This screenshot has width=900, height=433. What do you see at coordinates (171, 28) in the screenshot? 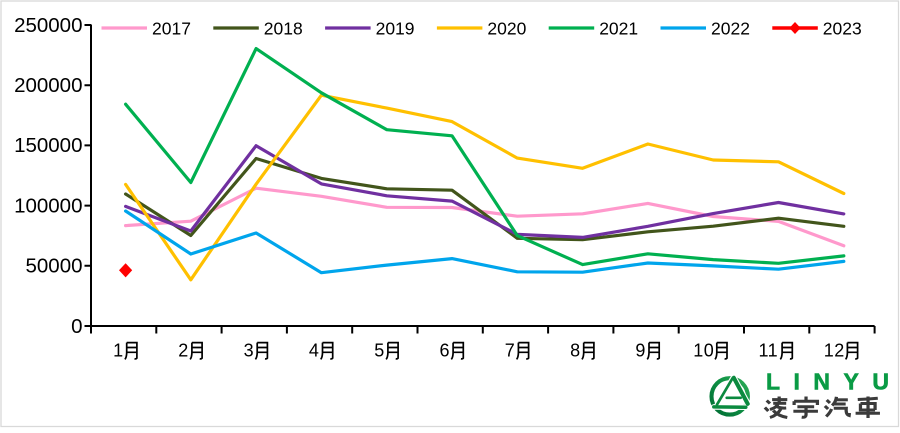
I see `svg-text: 2017` at bounding box center [171, 28].